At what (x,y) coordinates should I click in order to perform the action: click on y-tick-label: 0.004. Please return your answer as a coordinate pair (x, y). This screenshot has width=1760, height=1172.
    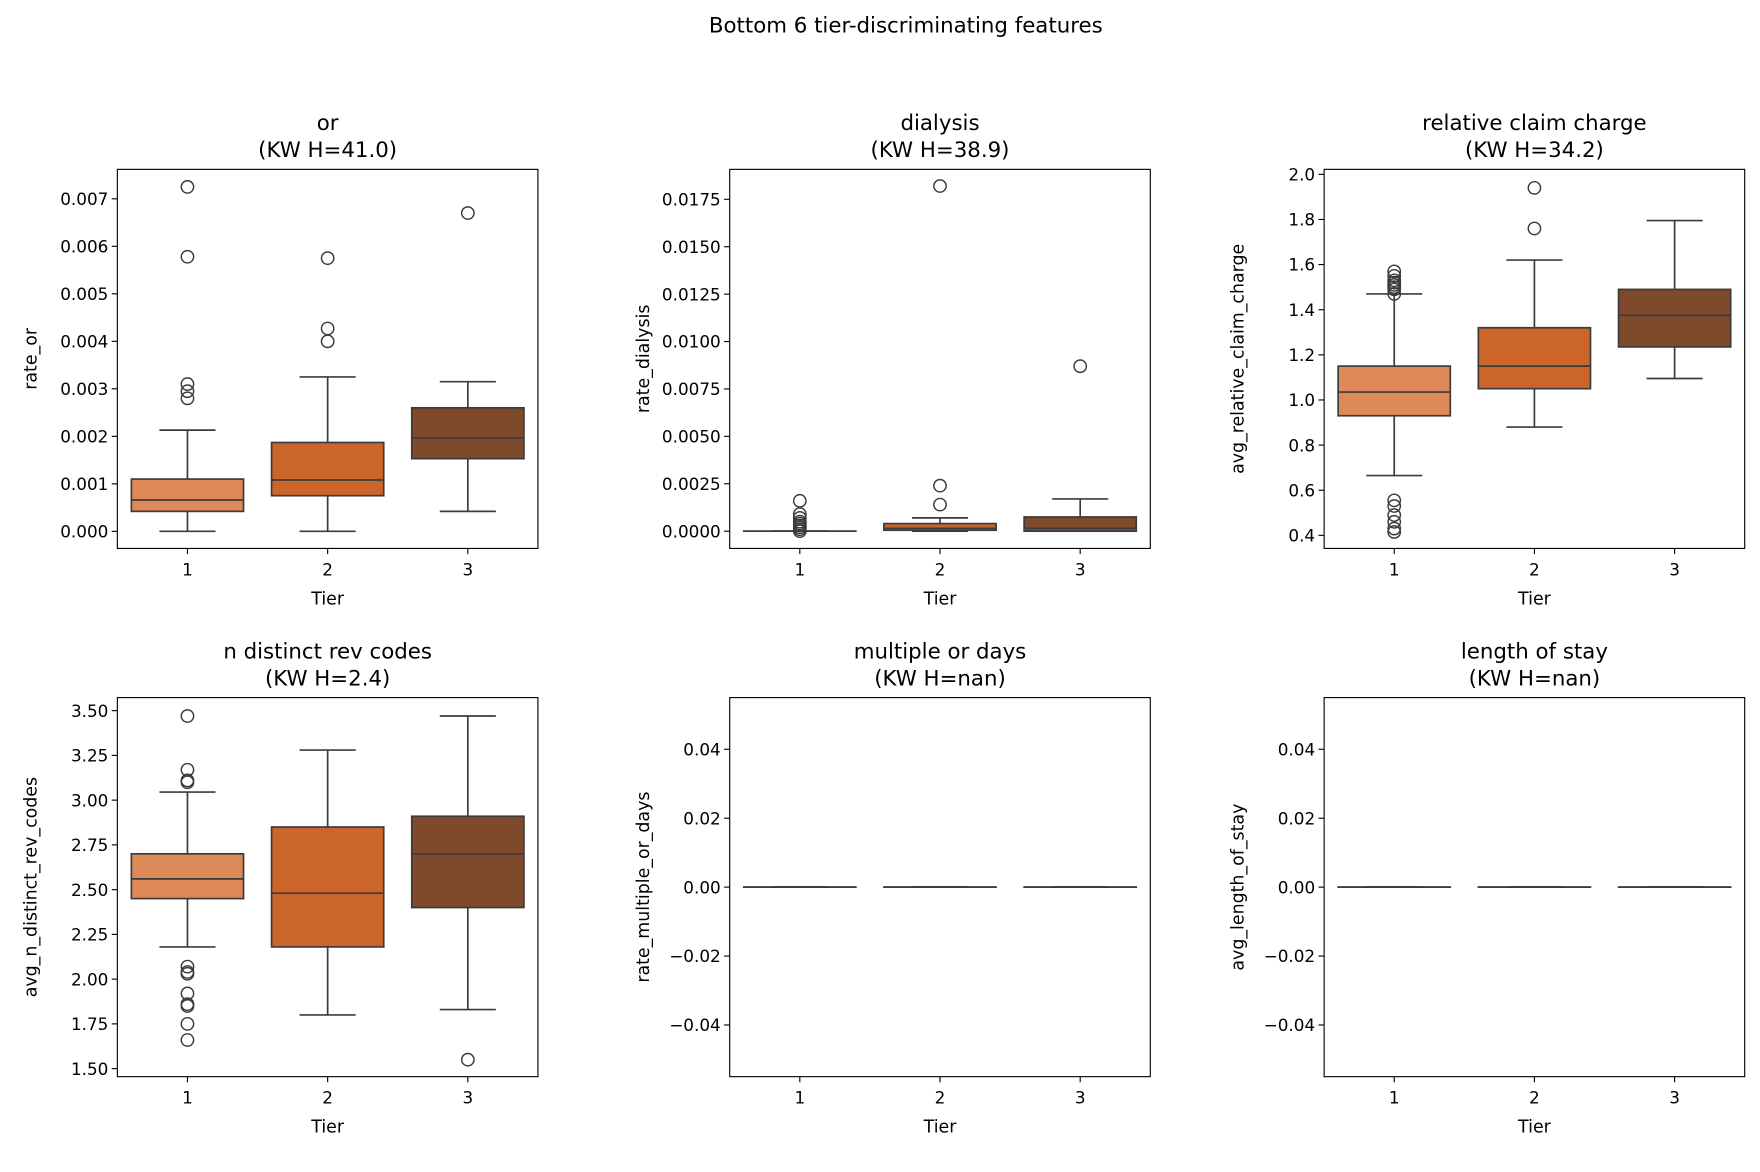
    Looking at the image, I should click on (84, 341).